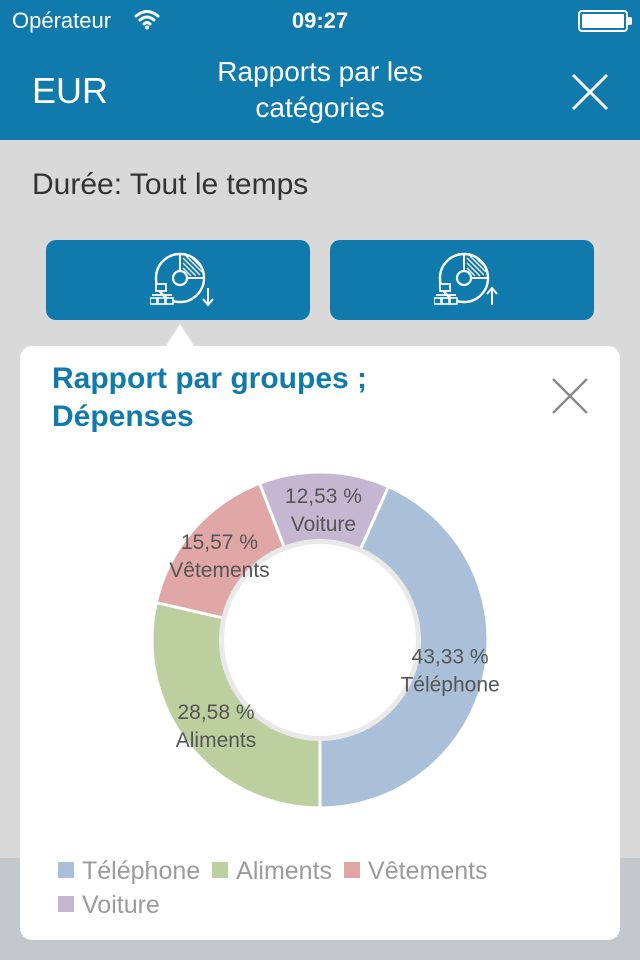  What do you see at coordinates (605, 21) in the screenshot?
I see `battery-icon` at bounding box center [605, 21].